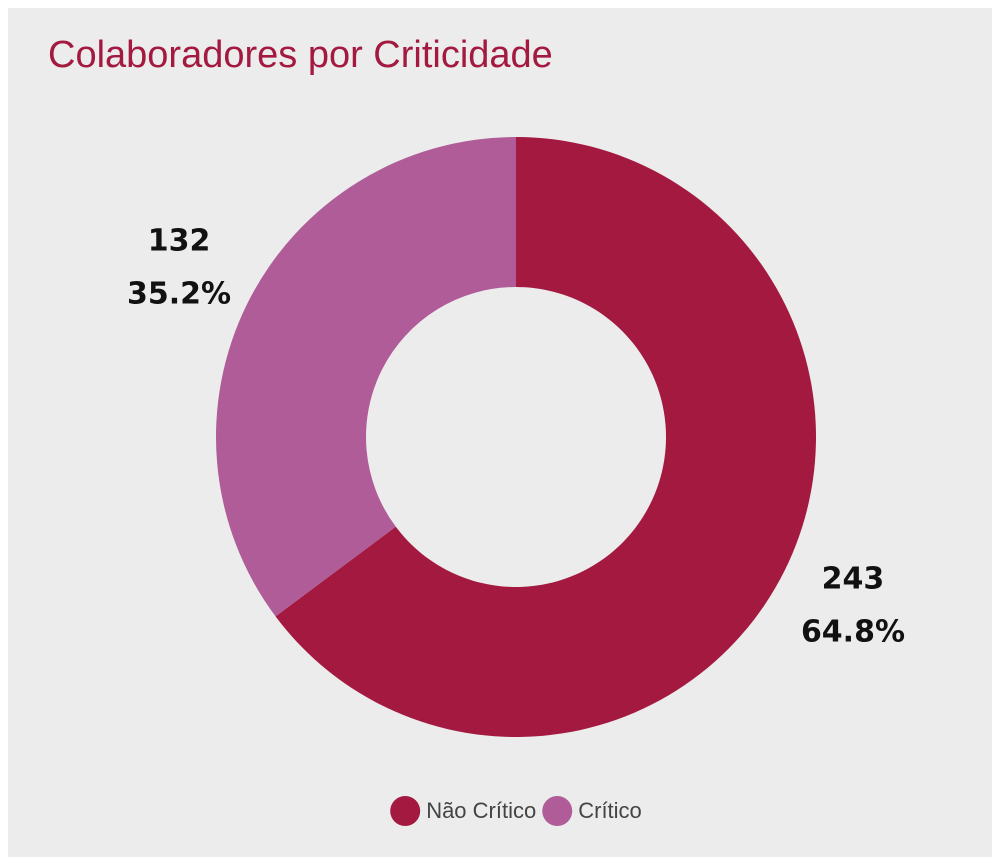 This screenshot has width=1000, height=865. What do you see at coordinates (481, 810) in the screenshot?
I see `legend-label: Não Crítico` at bounding box center [481, 810].